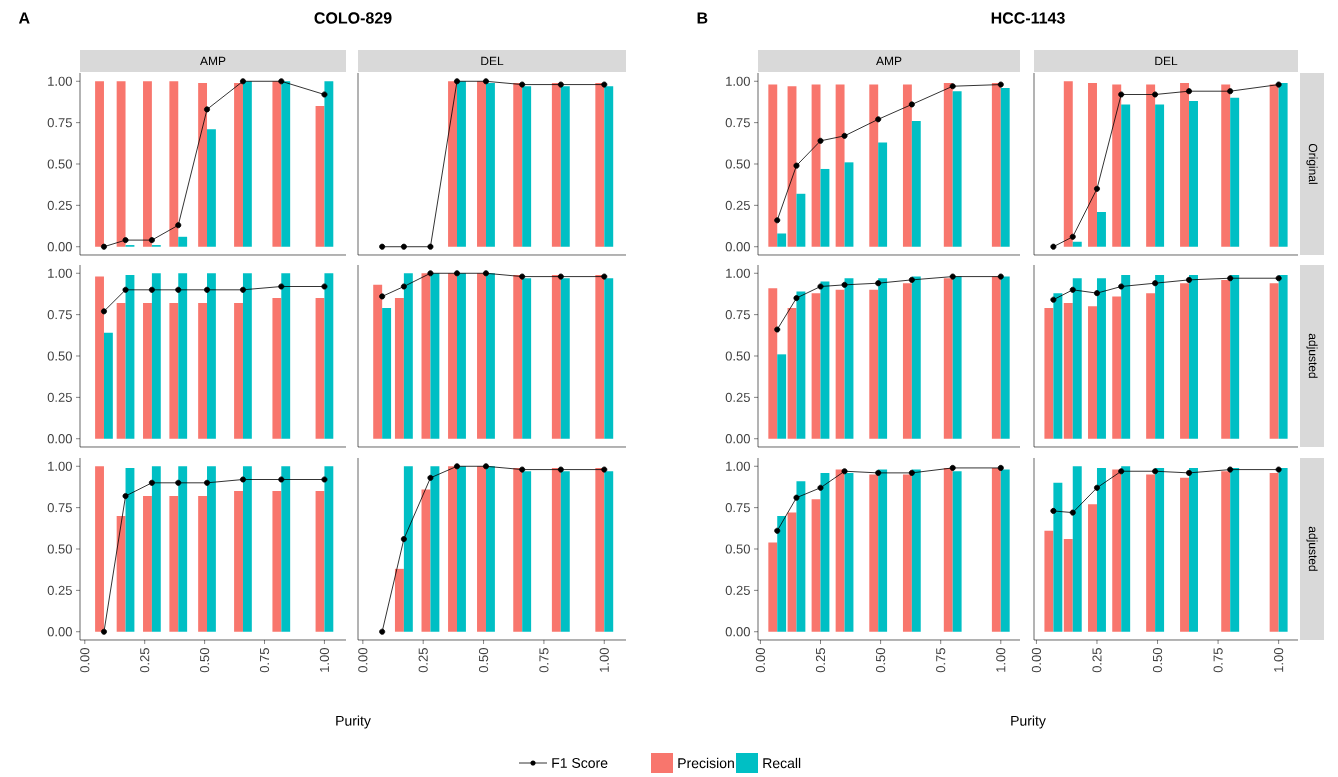 Image resolution: width=1338 pixels, height=777 pixels. I want to click on x-tick-label: 0.00, so click(1036, 660).